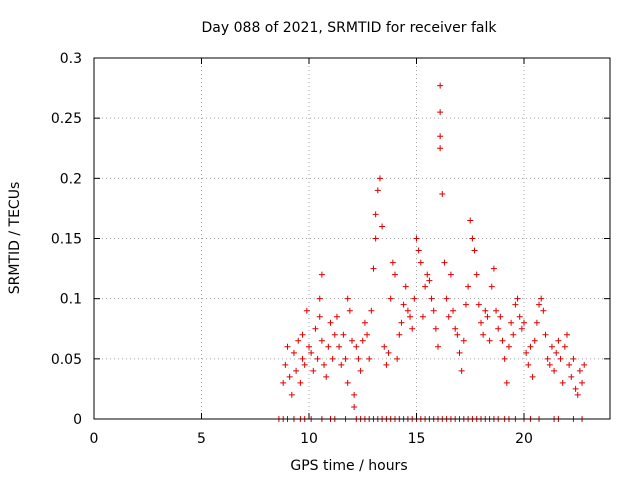 The width and height of the screenshot is (640, 480). Describe the element at coordinates (309, 439) in the screenshot. I see `x-tick-label: 10` at that location.